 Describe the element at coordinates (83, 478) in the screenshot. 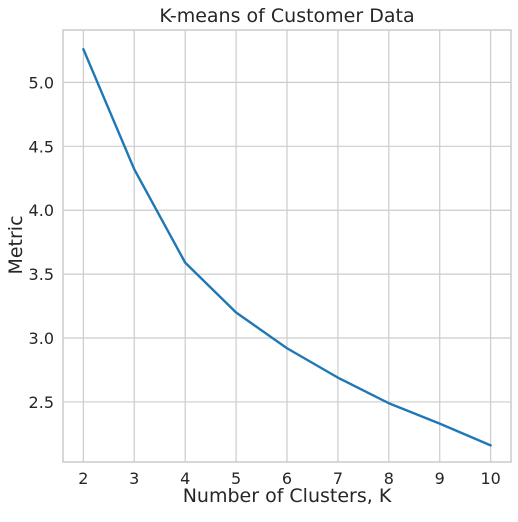

I see `x-tick-label: 2` at that location.